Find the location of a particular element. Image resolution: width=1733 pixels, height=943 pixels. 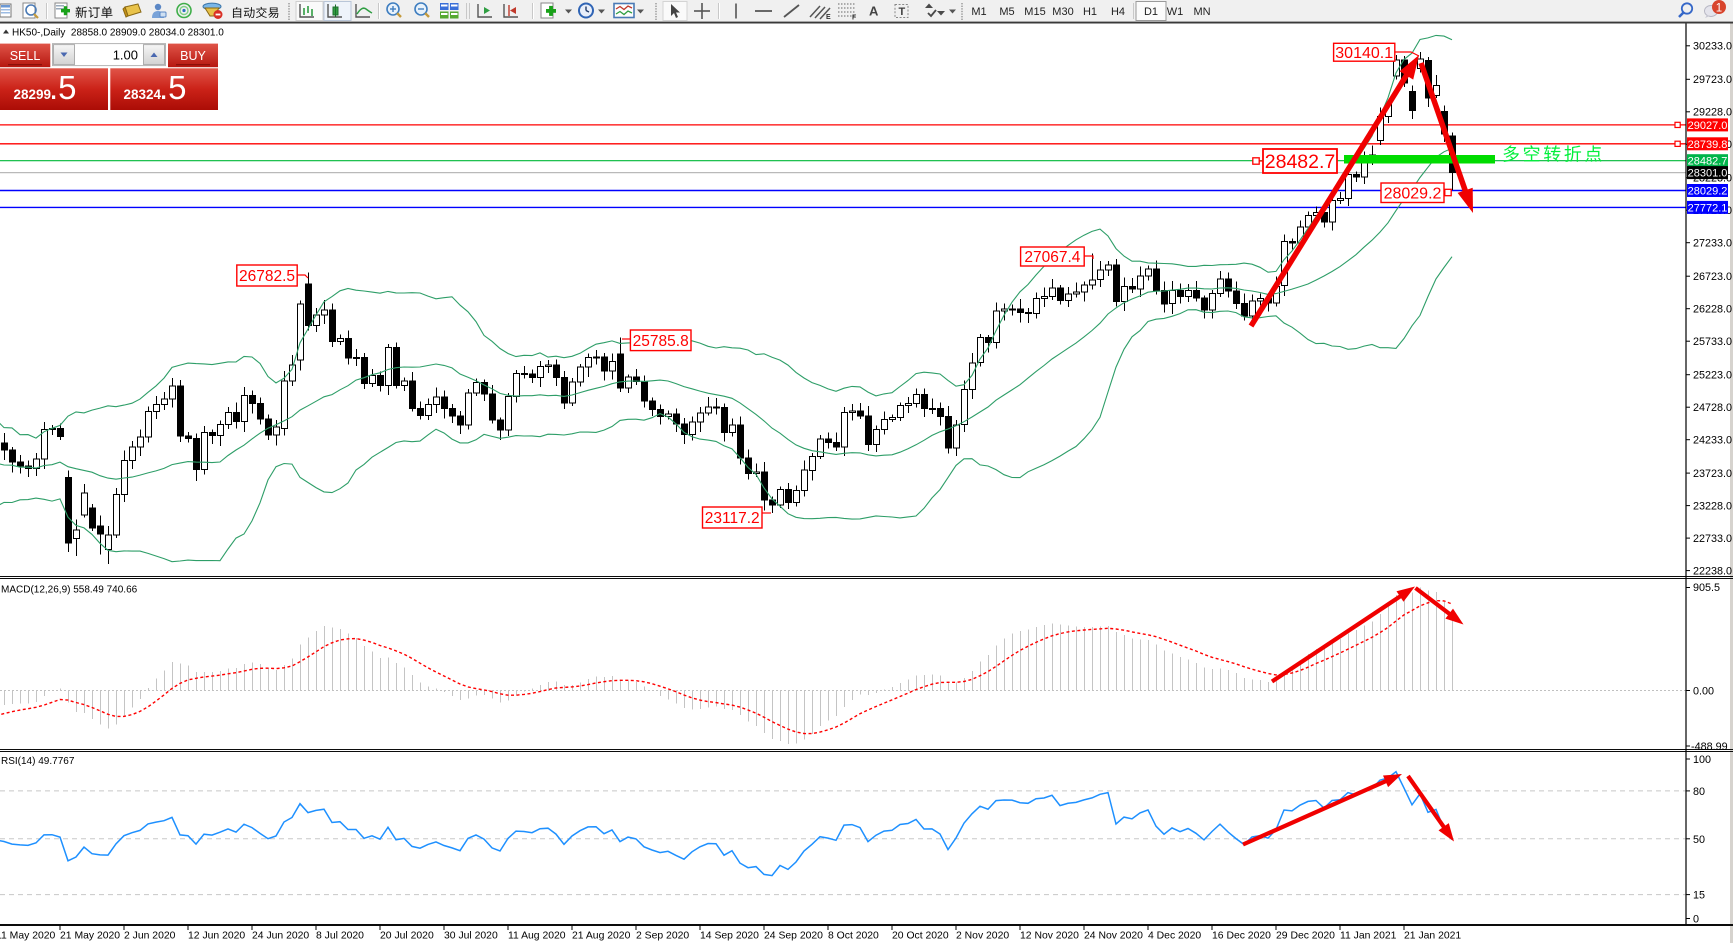

svg-text: 29 Dec 2020 is located at coordinates (1305, 936).